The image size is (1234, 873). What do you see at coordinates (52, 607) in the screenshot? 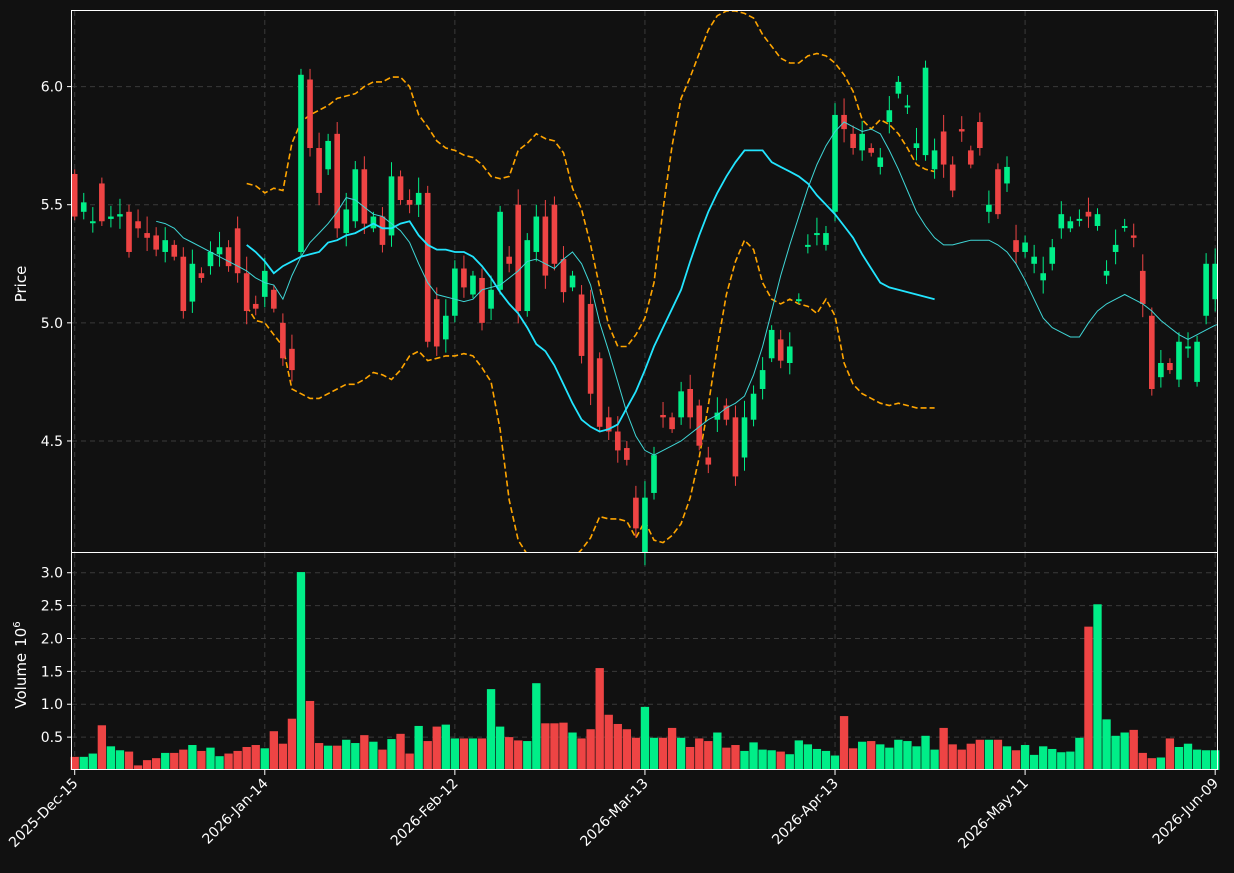
I see `volume-tick-label: 2.5` at bounding box center [52, 607].